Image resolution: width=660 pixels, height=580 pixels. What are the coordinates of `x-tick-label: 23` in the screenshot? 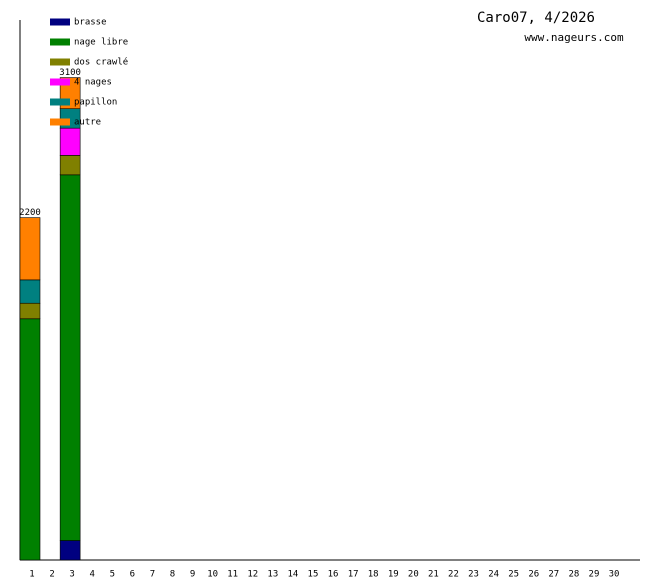 It's located at (473, 575).